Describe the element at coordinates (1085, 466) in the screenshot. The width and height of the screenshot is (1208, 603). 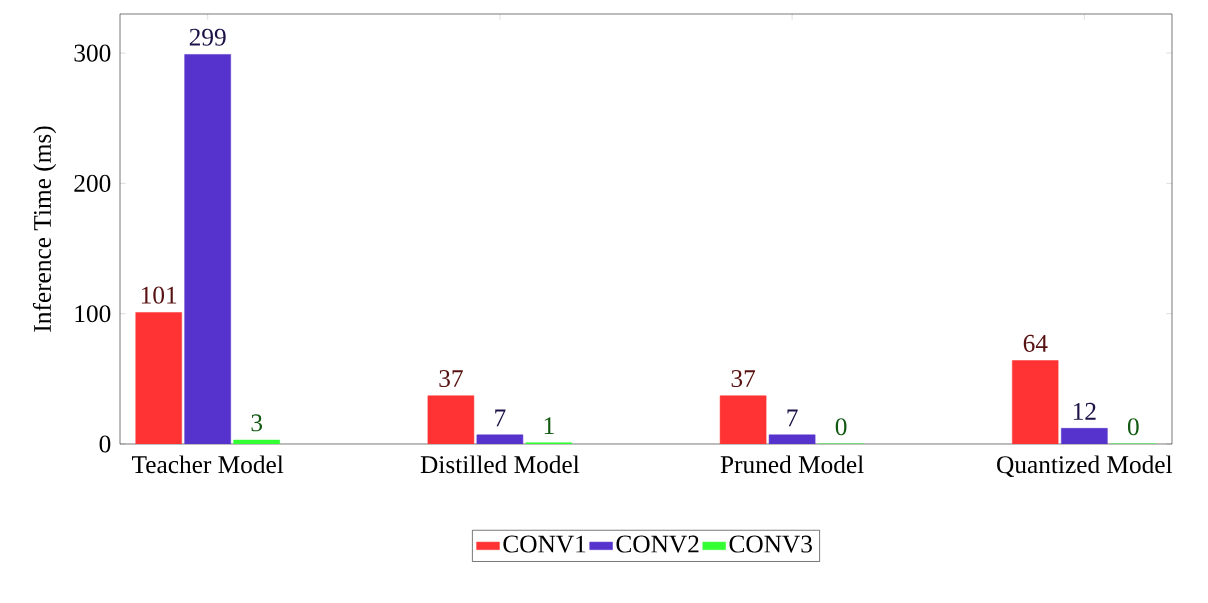
I see `x-tick-label: Quantized Model` at that location.